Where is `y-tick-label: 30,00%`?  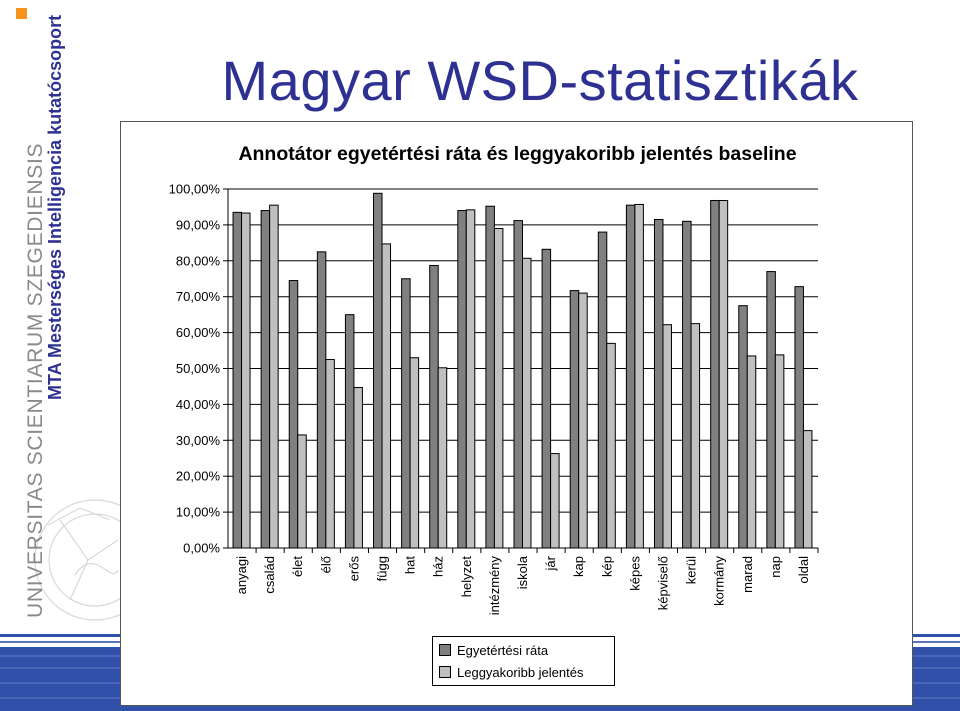
y-tick-label: 30,00% is located at coordinates (198, 440).